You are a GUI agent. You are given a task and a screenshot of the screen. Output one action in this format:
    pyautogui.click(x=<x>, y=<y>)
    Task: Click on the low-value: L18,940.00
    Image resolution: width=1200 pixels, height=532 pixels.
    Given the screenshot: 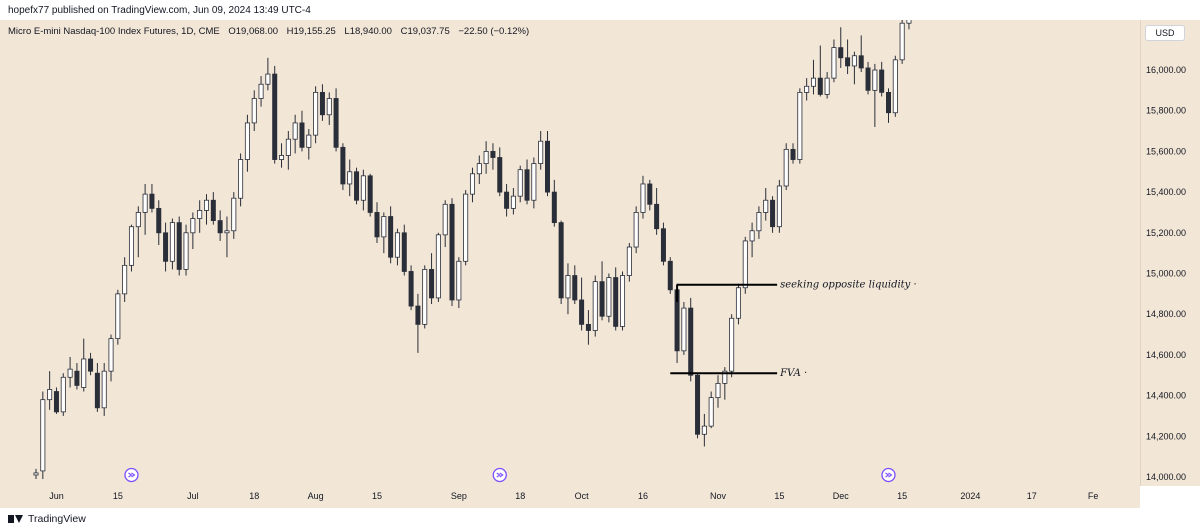 What is the action you would take?
    pyautogui.click(x=368, y=31)
    